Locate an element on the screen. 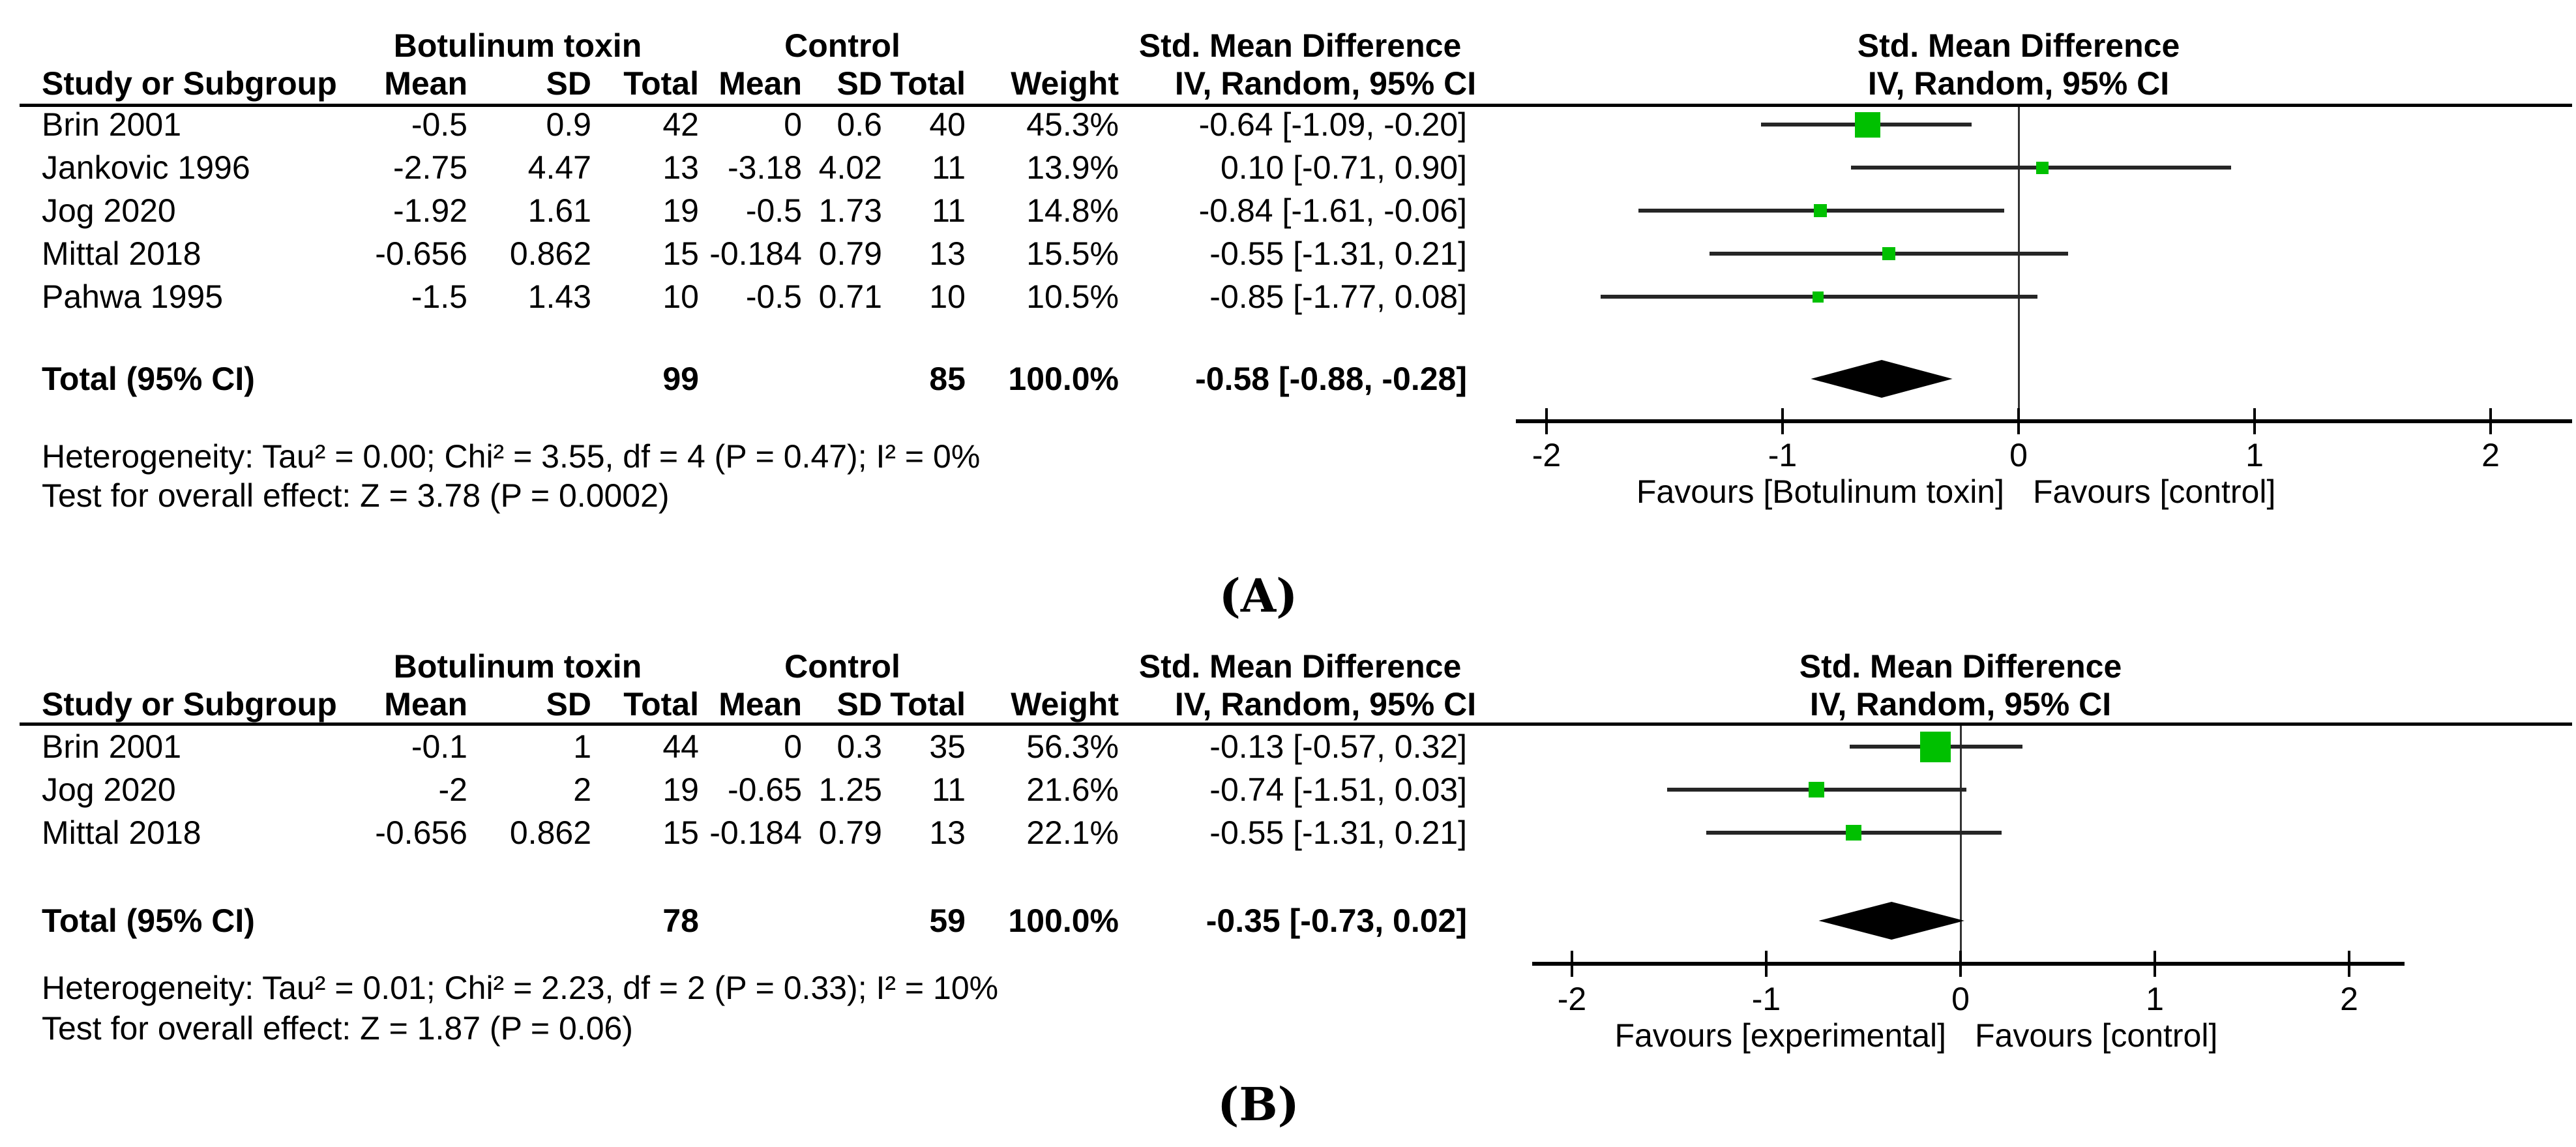  axis-tick-label: 0 is located at coordinates (2018, 455).